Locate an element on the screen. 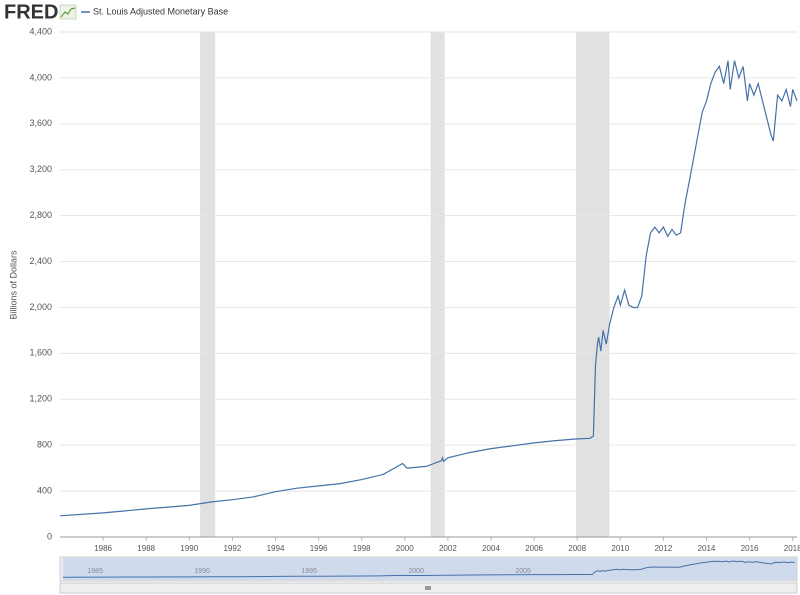 The height and width of the screenshot is (595, 800). y-tick-label: 2,400 is located at coordinates (40, 261).